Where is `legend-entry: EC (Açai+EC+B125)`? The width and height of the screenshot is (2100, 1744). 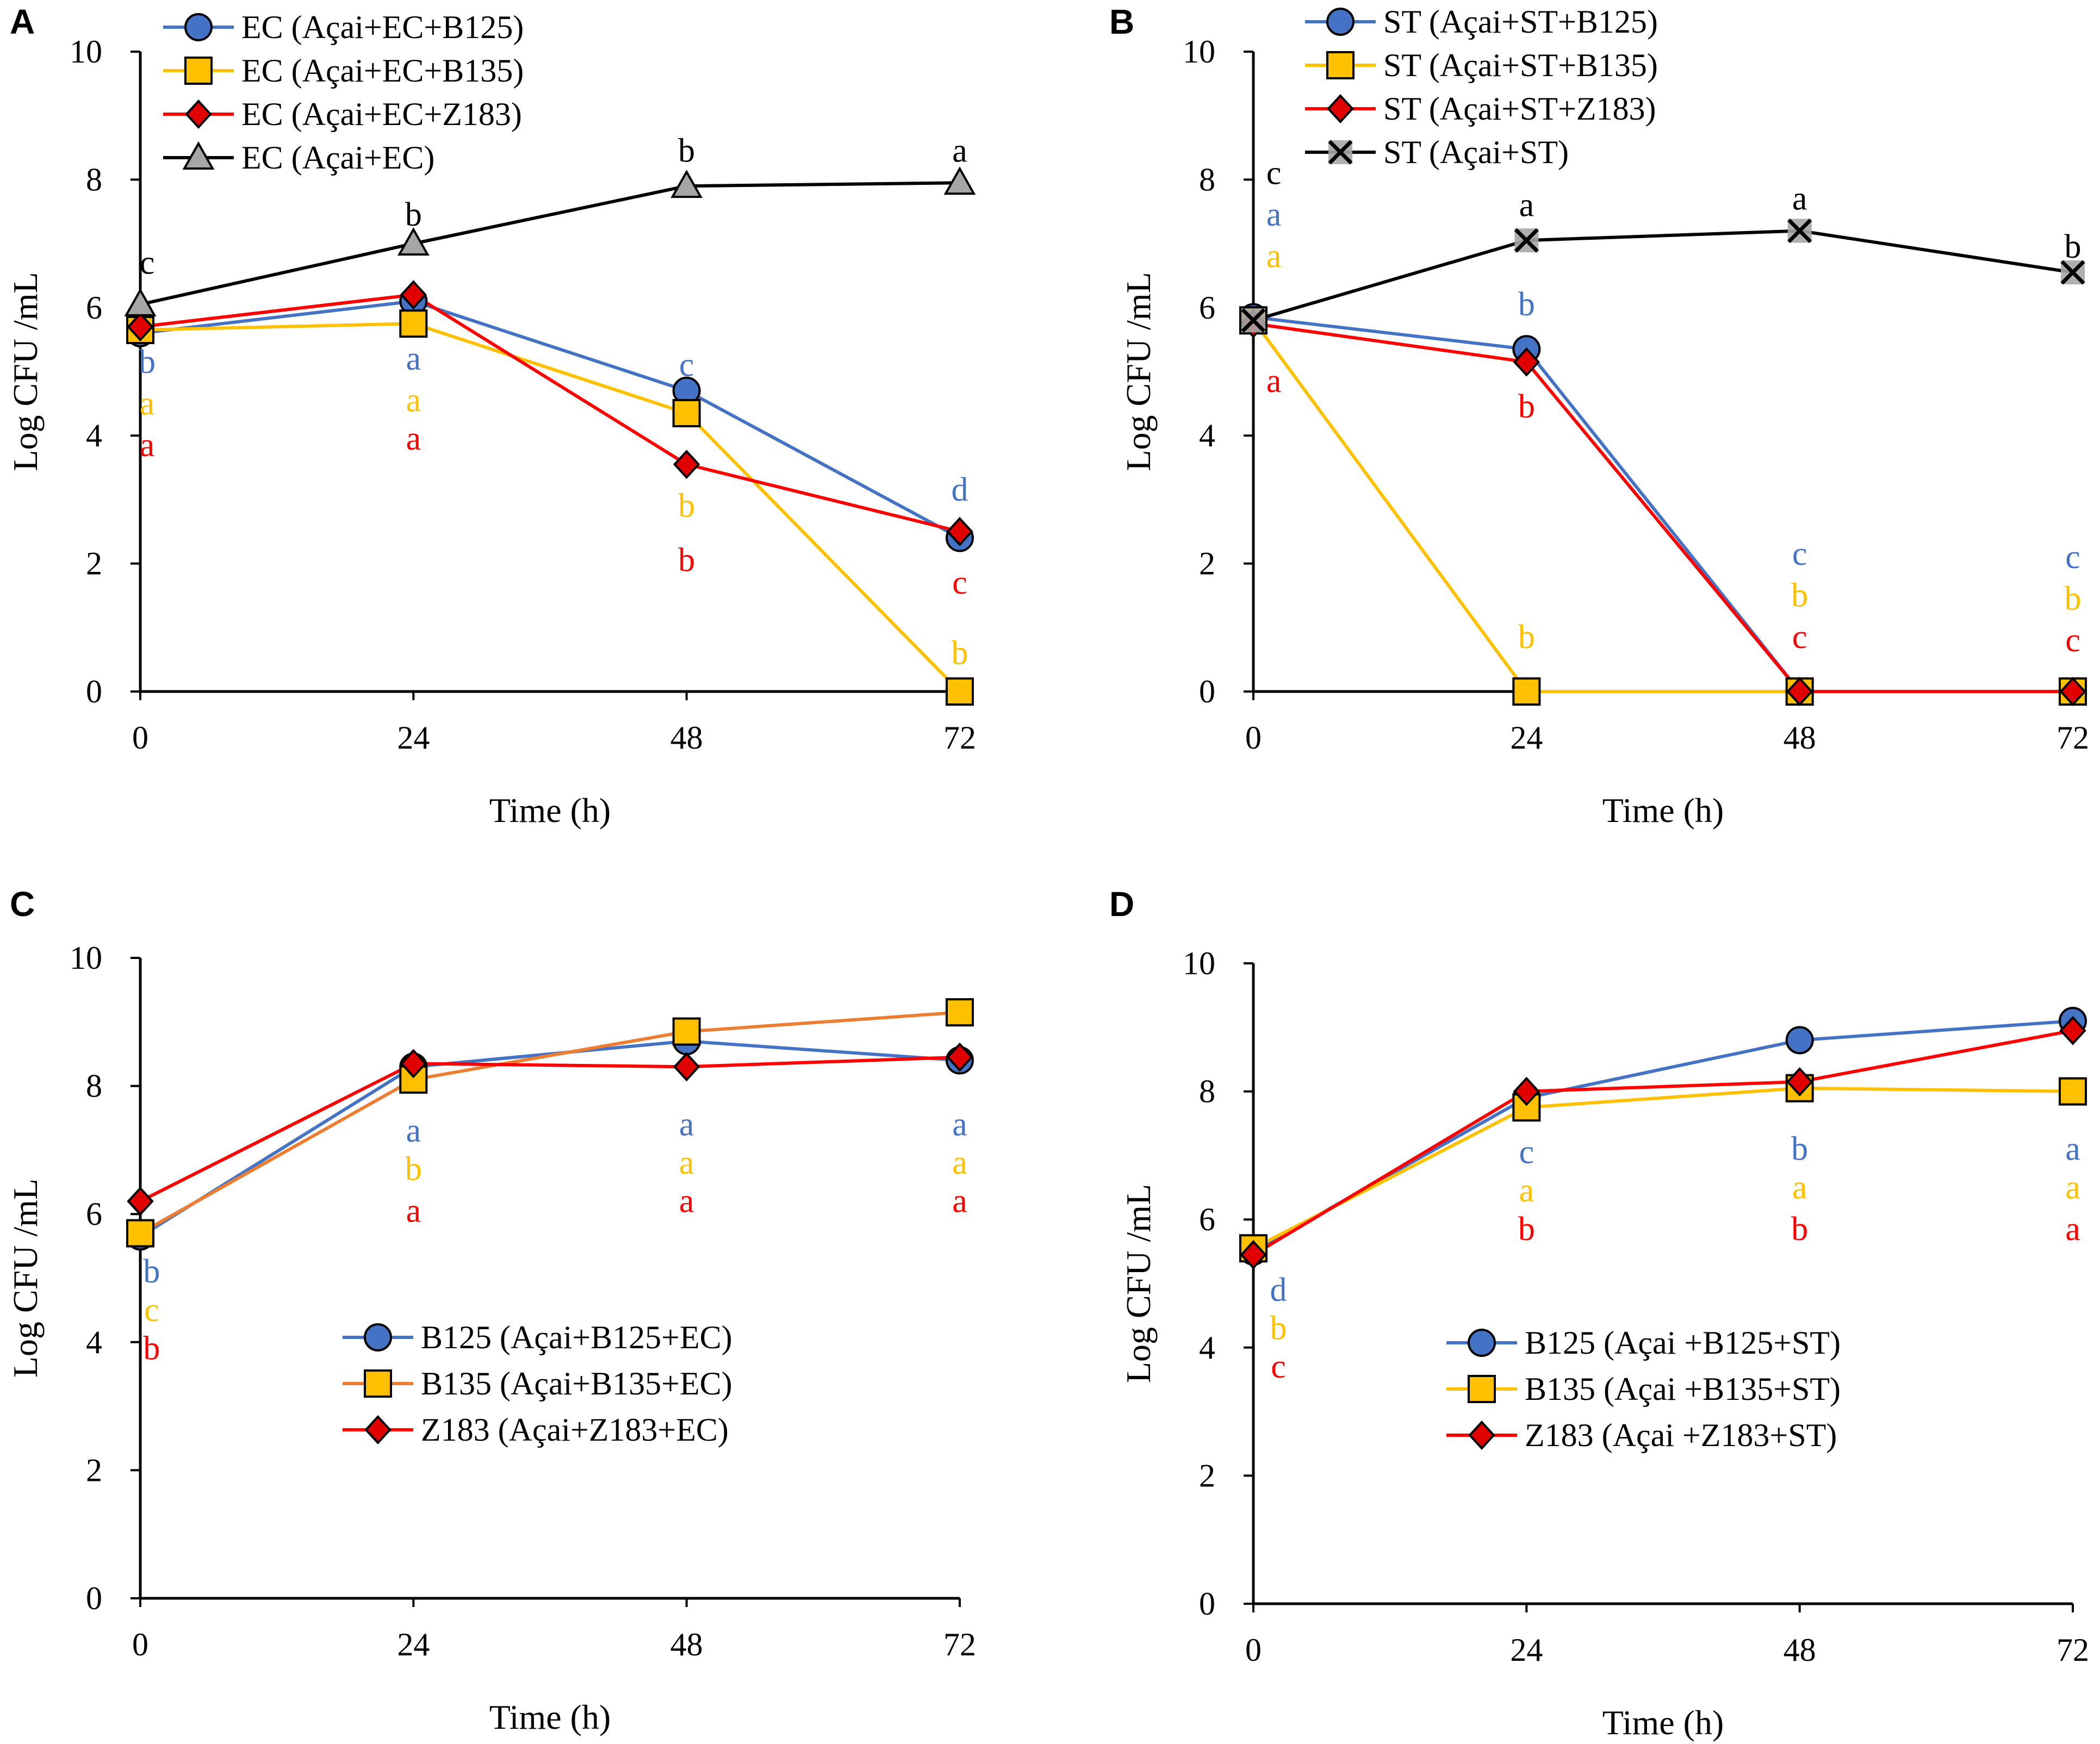 legend-entry: EC (Açai+EC+B125) is located at coordinates (383, 27).